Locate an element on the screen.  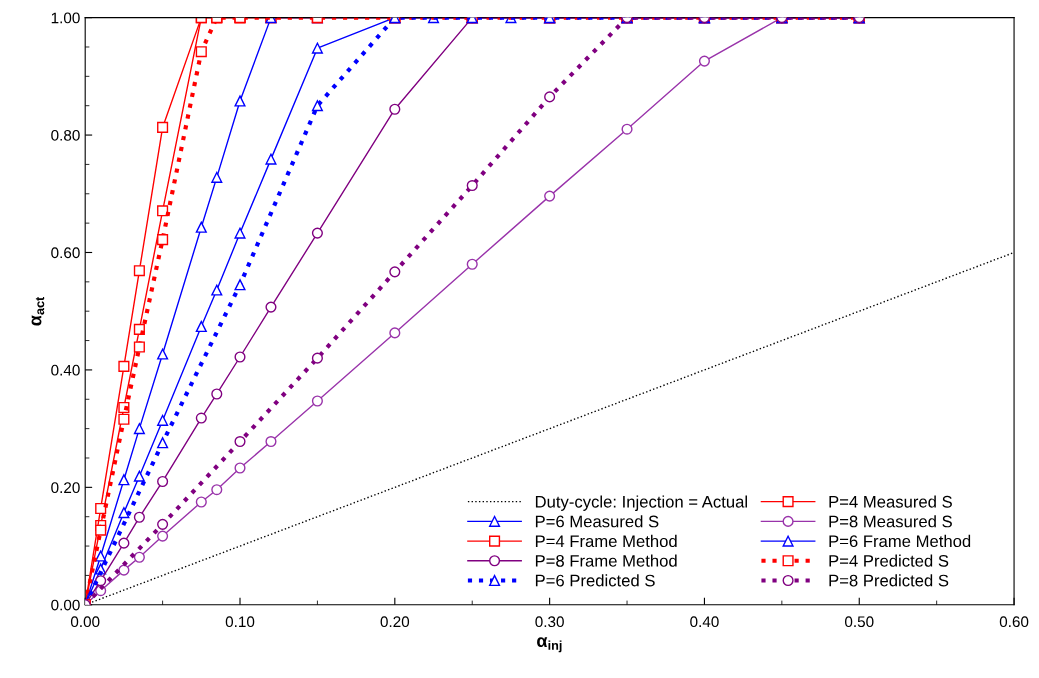
y-tick-label: 0.40 is located at coordinates (65, 370).